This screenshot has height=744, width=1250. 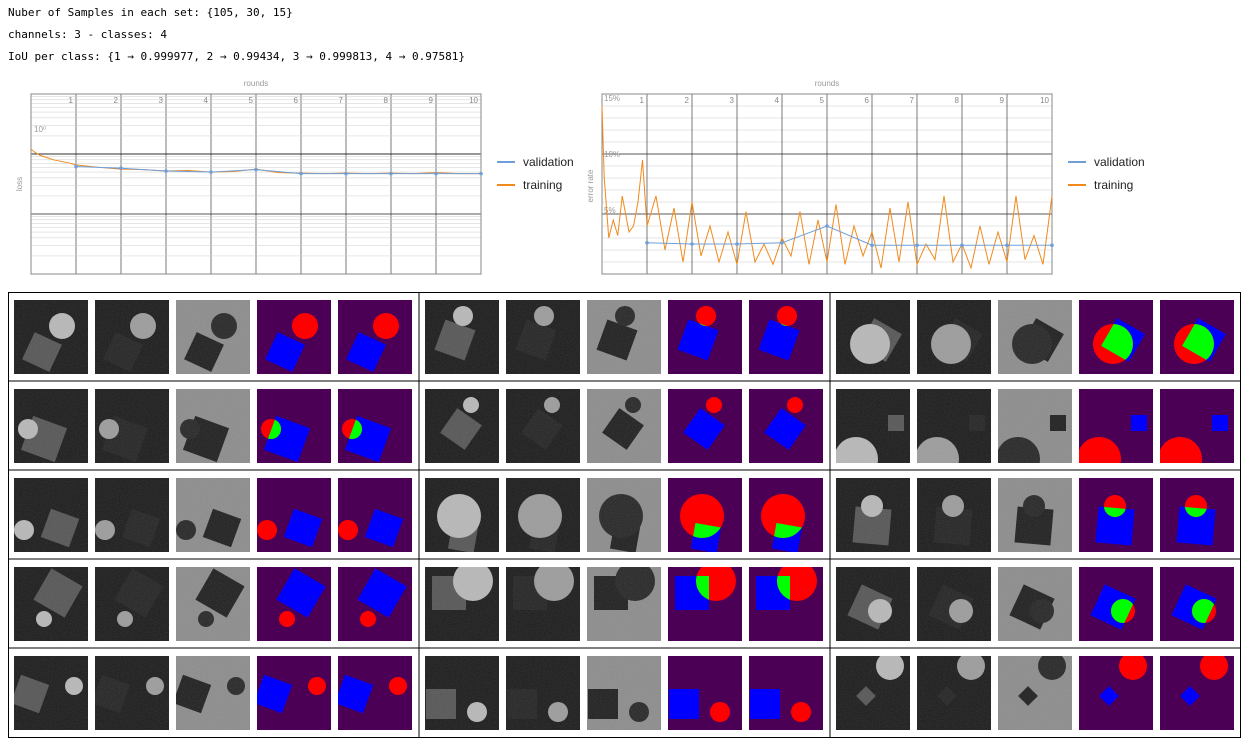 What do you see at coordinates (251, 100) in the screenshot?
I see `x-tick-label: 5` at bounding box center [251, 100].